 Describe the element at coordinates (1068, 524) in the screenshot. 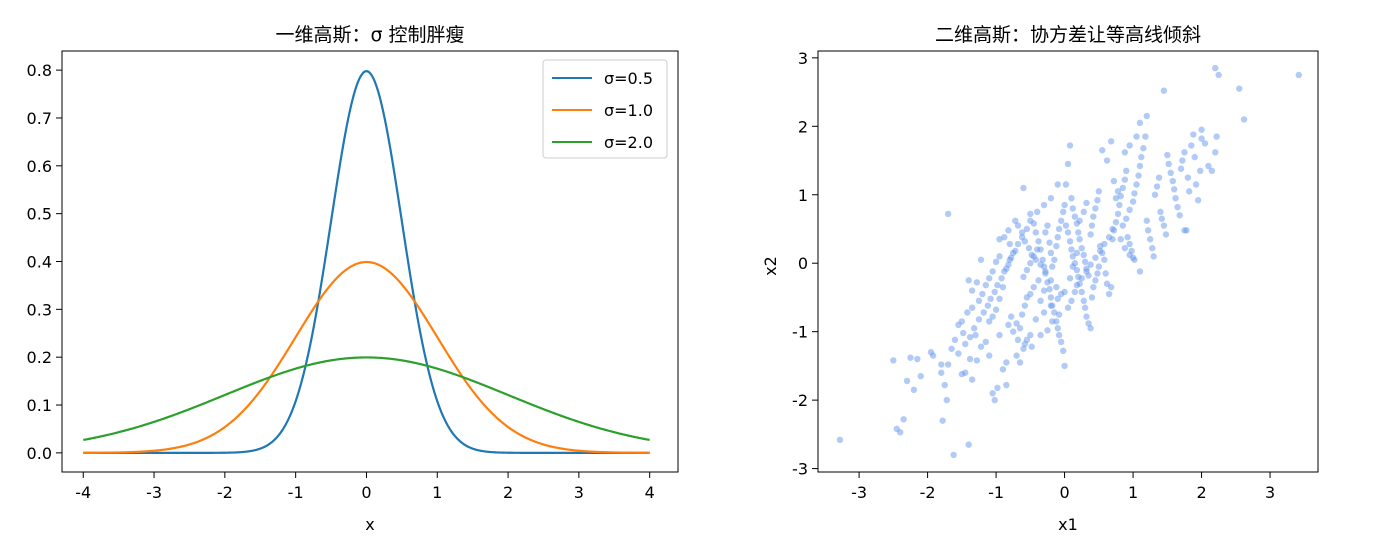

I see `x-axis-label: x1` at that location.